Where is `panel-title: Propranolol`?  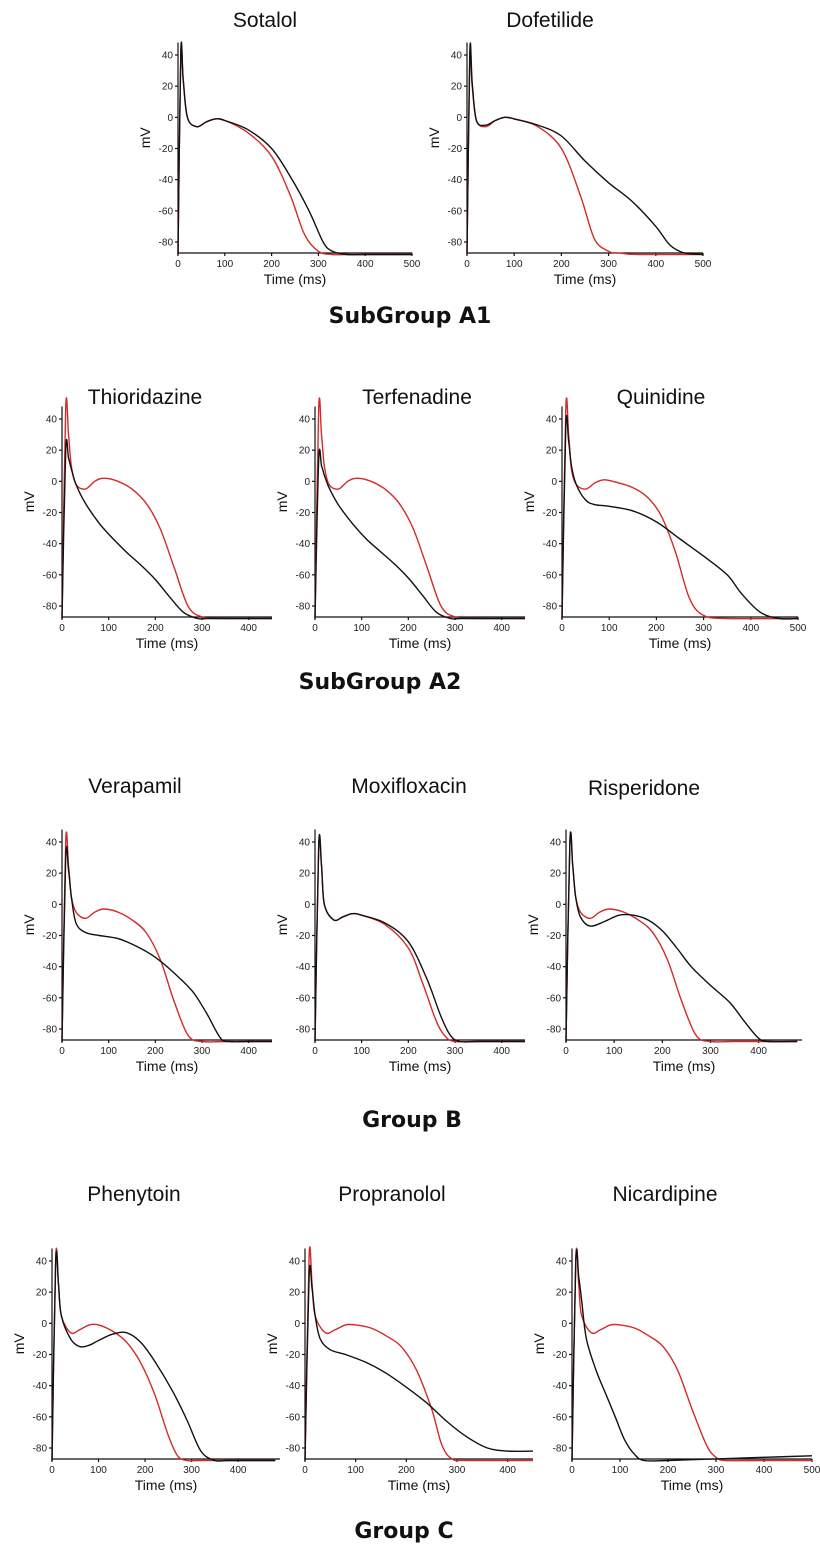 panel-title: Propranolol is located at coordinates (391, 1194).